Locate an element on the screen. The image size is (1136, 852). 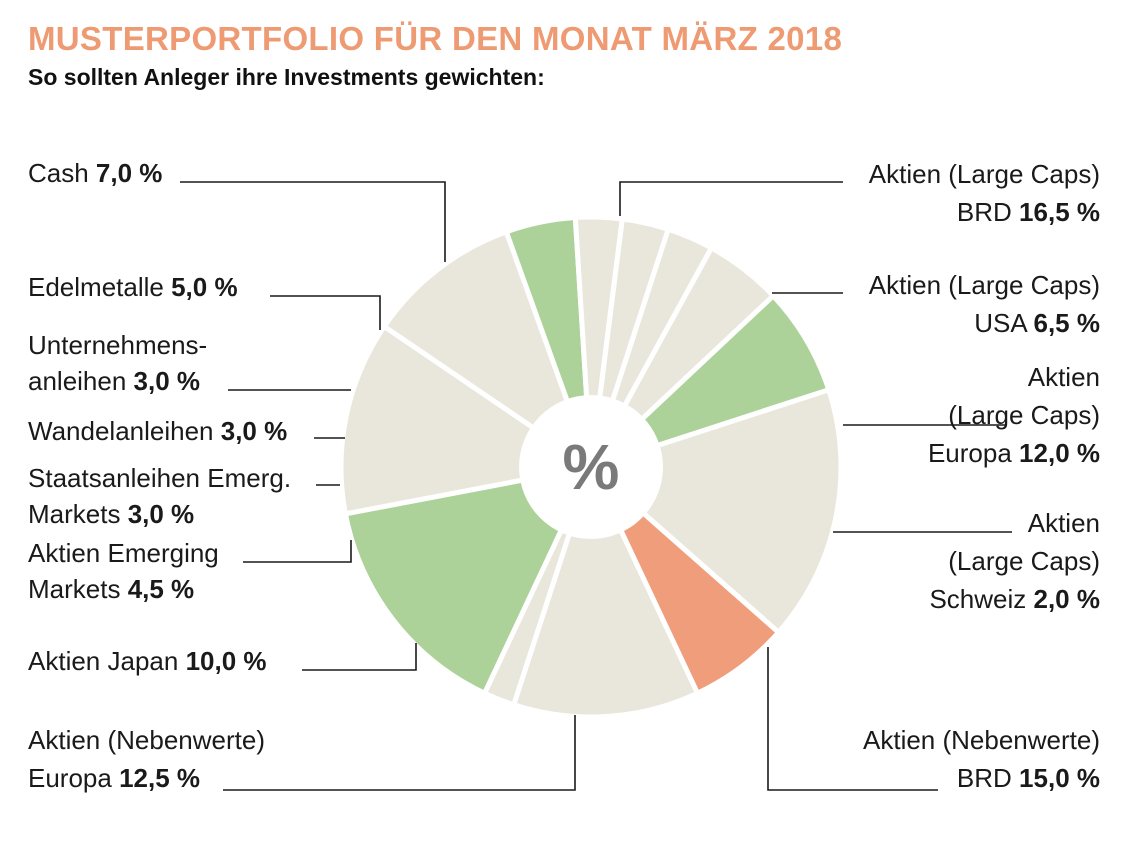
slice-label-line: anleihen 3,0 % is located at coordinates (114, 381).